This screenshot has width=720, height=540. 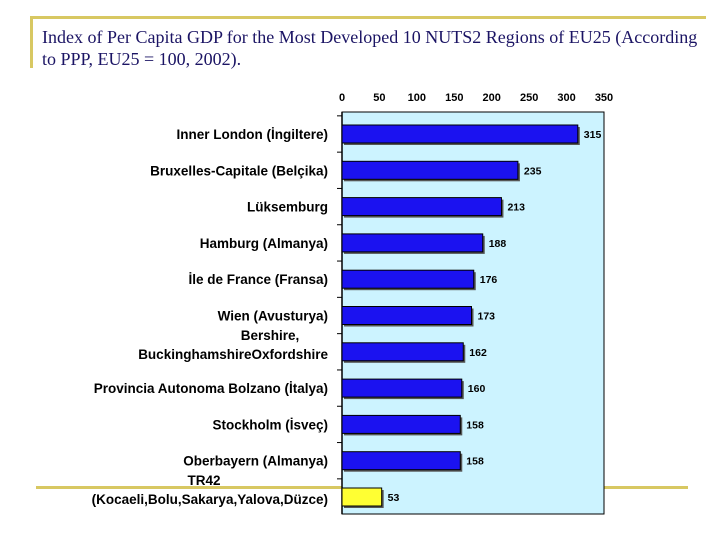 What do you see at coordinates (239, 170) in the screenshot?
I see `category-label: Bruxelles-Capitale (Belçika)` at bounding box center [239, 170].